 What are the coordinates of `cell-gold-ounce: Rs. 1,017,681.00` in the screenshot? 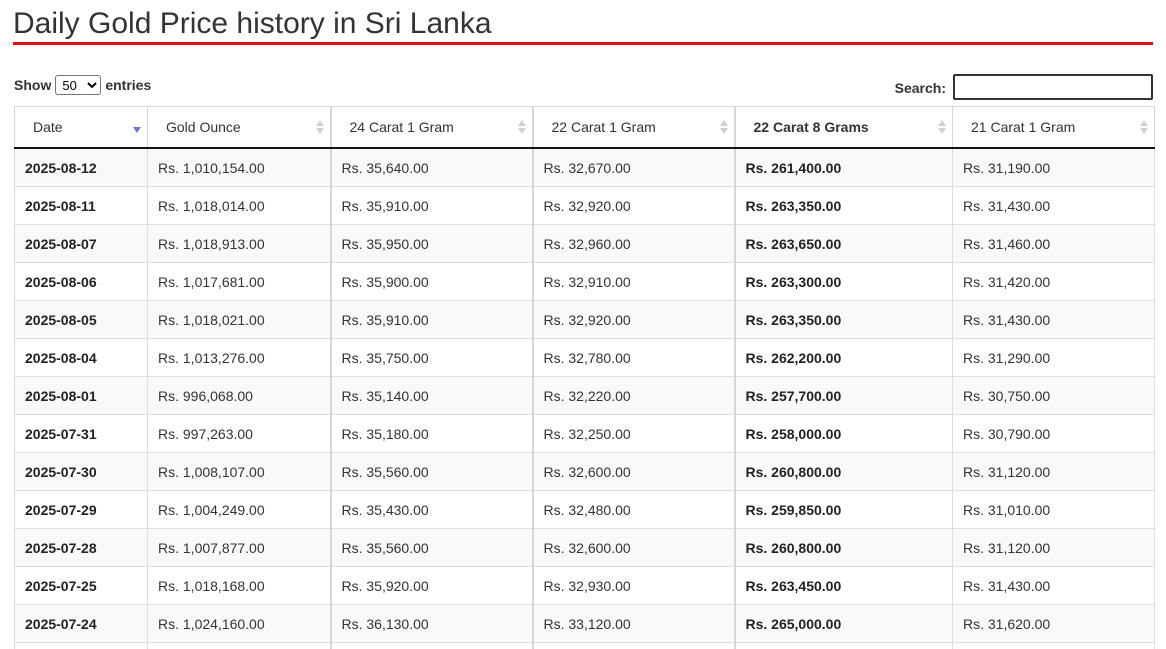 It's located at (239, 281).